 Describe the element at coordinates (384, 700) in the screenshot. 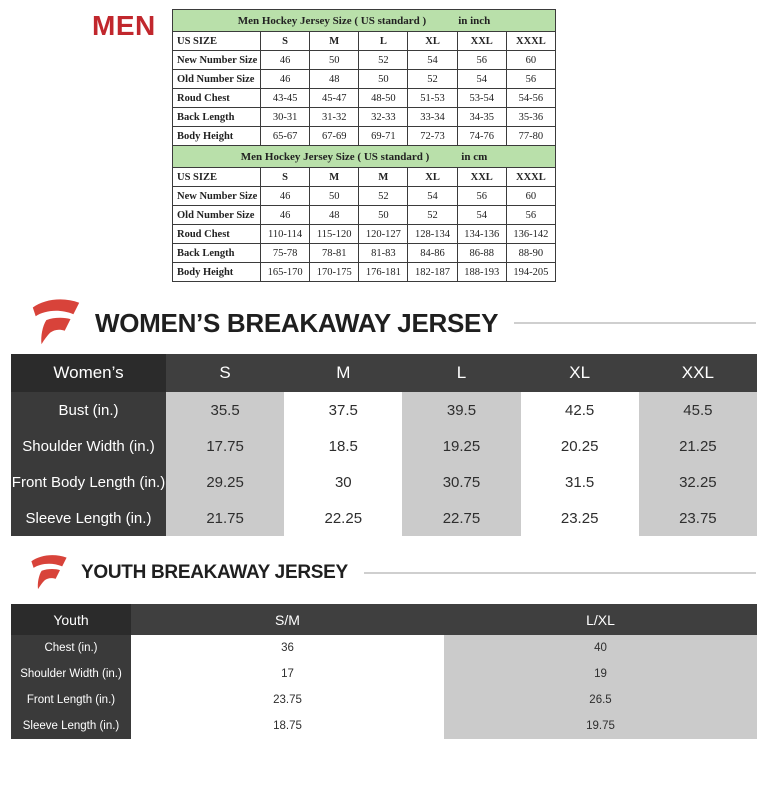

I see `size-table-row: Front Length (in.) 23.75 26.5` at that location.